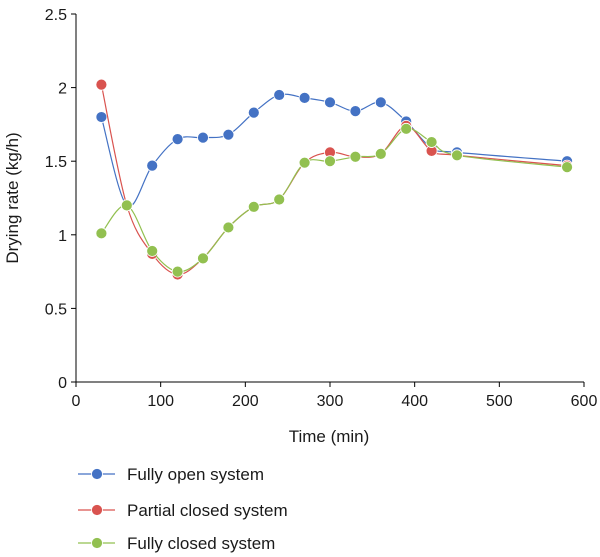 Image resolution: width=600 pixels, height=557 pixels. What do you see at coordinates (330, 401) in the screenshot?
I see `x-tick-label: 300` at bounding box center [330, 401].